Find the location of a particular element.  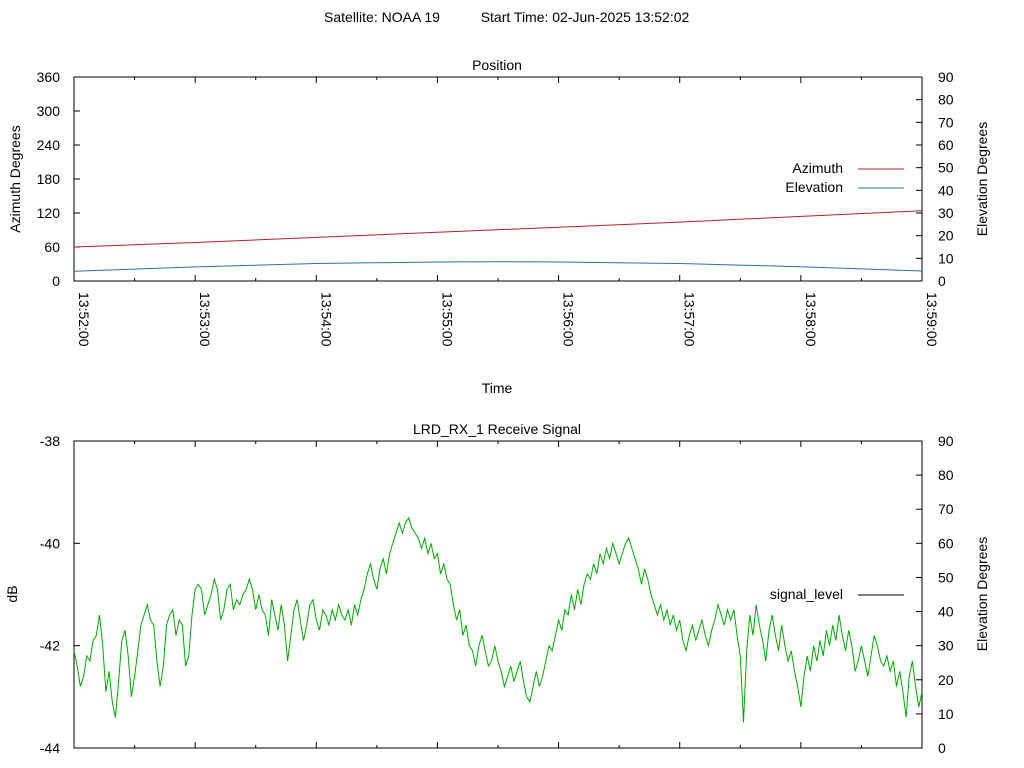

position-legend-label-0: Azimuth is located at coordinates (817, 168).